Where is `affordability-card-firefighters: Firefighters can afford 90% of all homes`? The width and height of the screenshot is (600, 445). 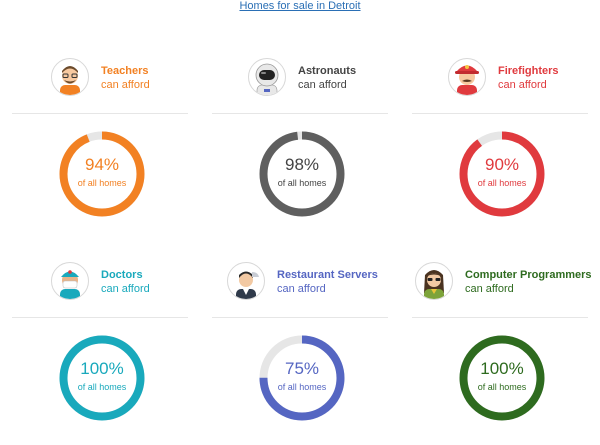
affordability-card-firefighters: Firefighters can afford 90% of all homes is located at coordinates (500, 140).